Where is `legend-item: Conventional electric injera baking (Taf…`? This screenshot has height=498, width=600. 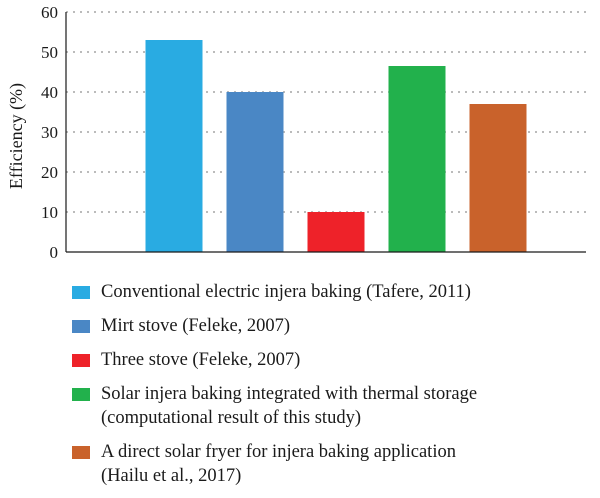
legend-item: Conventional electric injera baking (Taf… is located at coordinates (332, 292).